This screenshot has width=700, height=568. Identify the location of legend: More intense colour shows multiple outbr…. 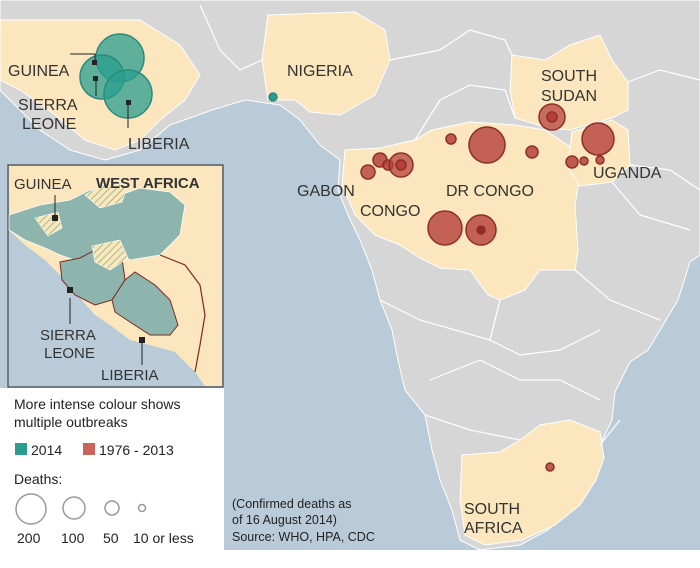
(112, 478).